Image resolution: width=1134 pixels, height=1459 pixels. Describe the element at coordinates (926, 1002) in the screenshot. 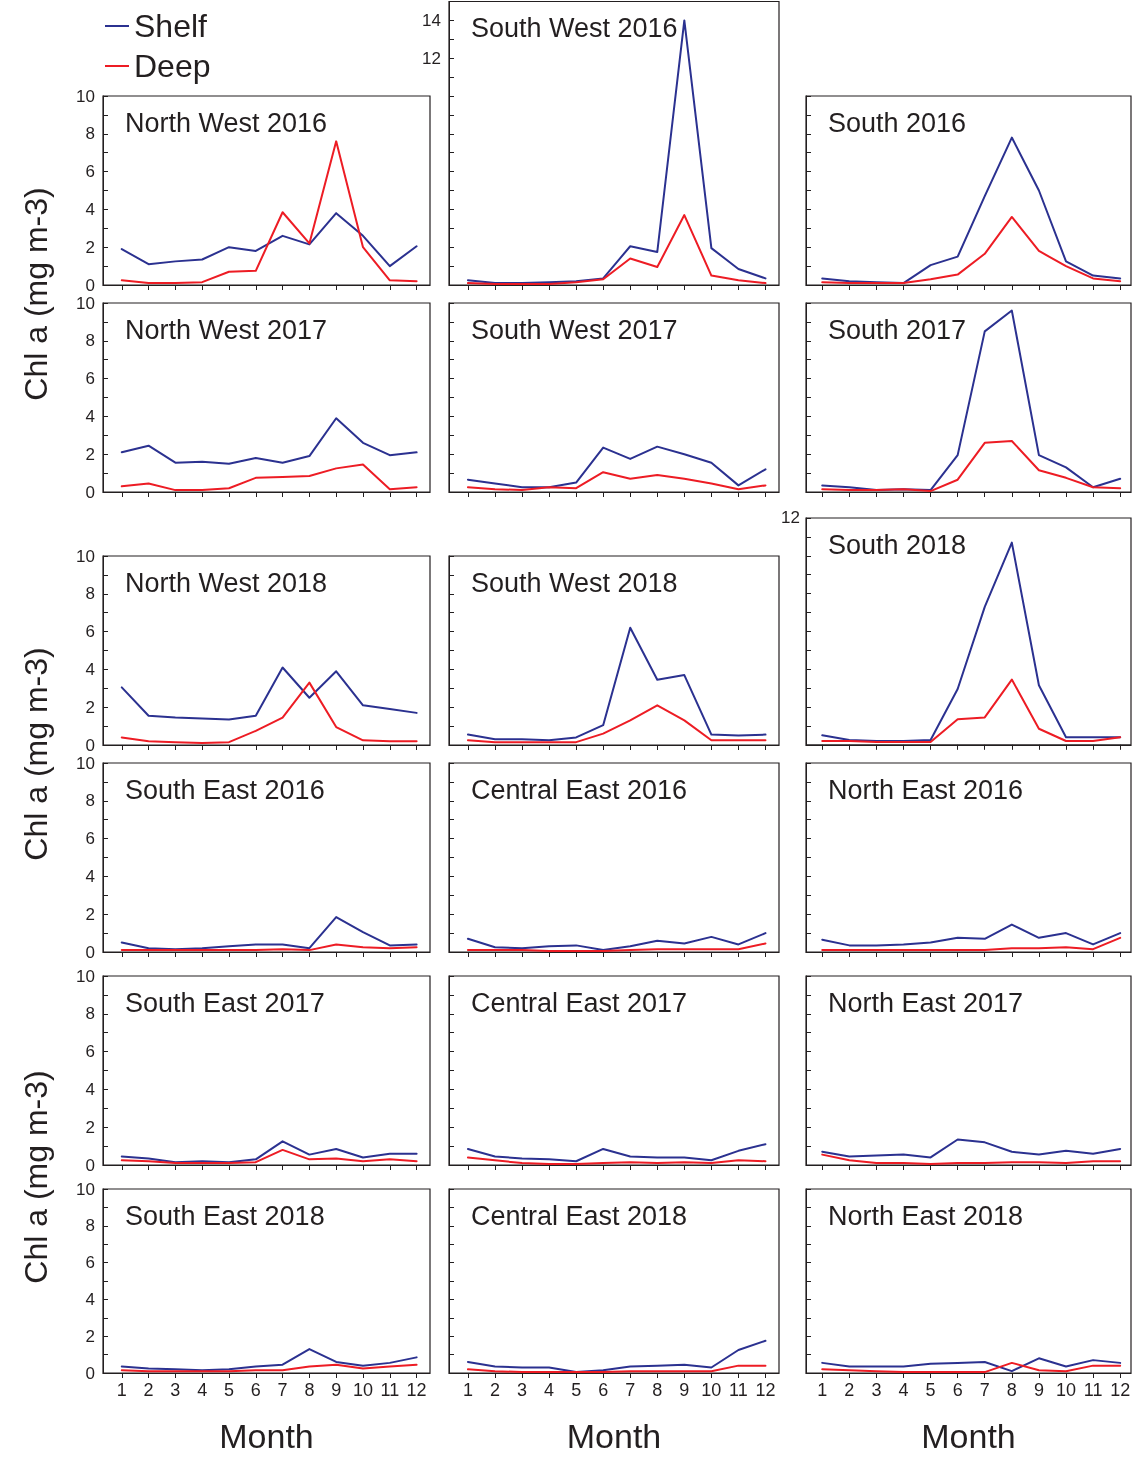

I see `chart-title: North East 2017` at that location.